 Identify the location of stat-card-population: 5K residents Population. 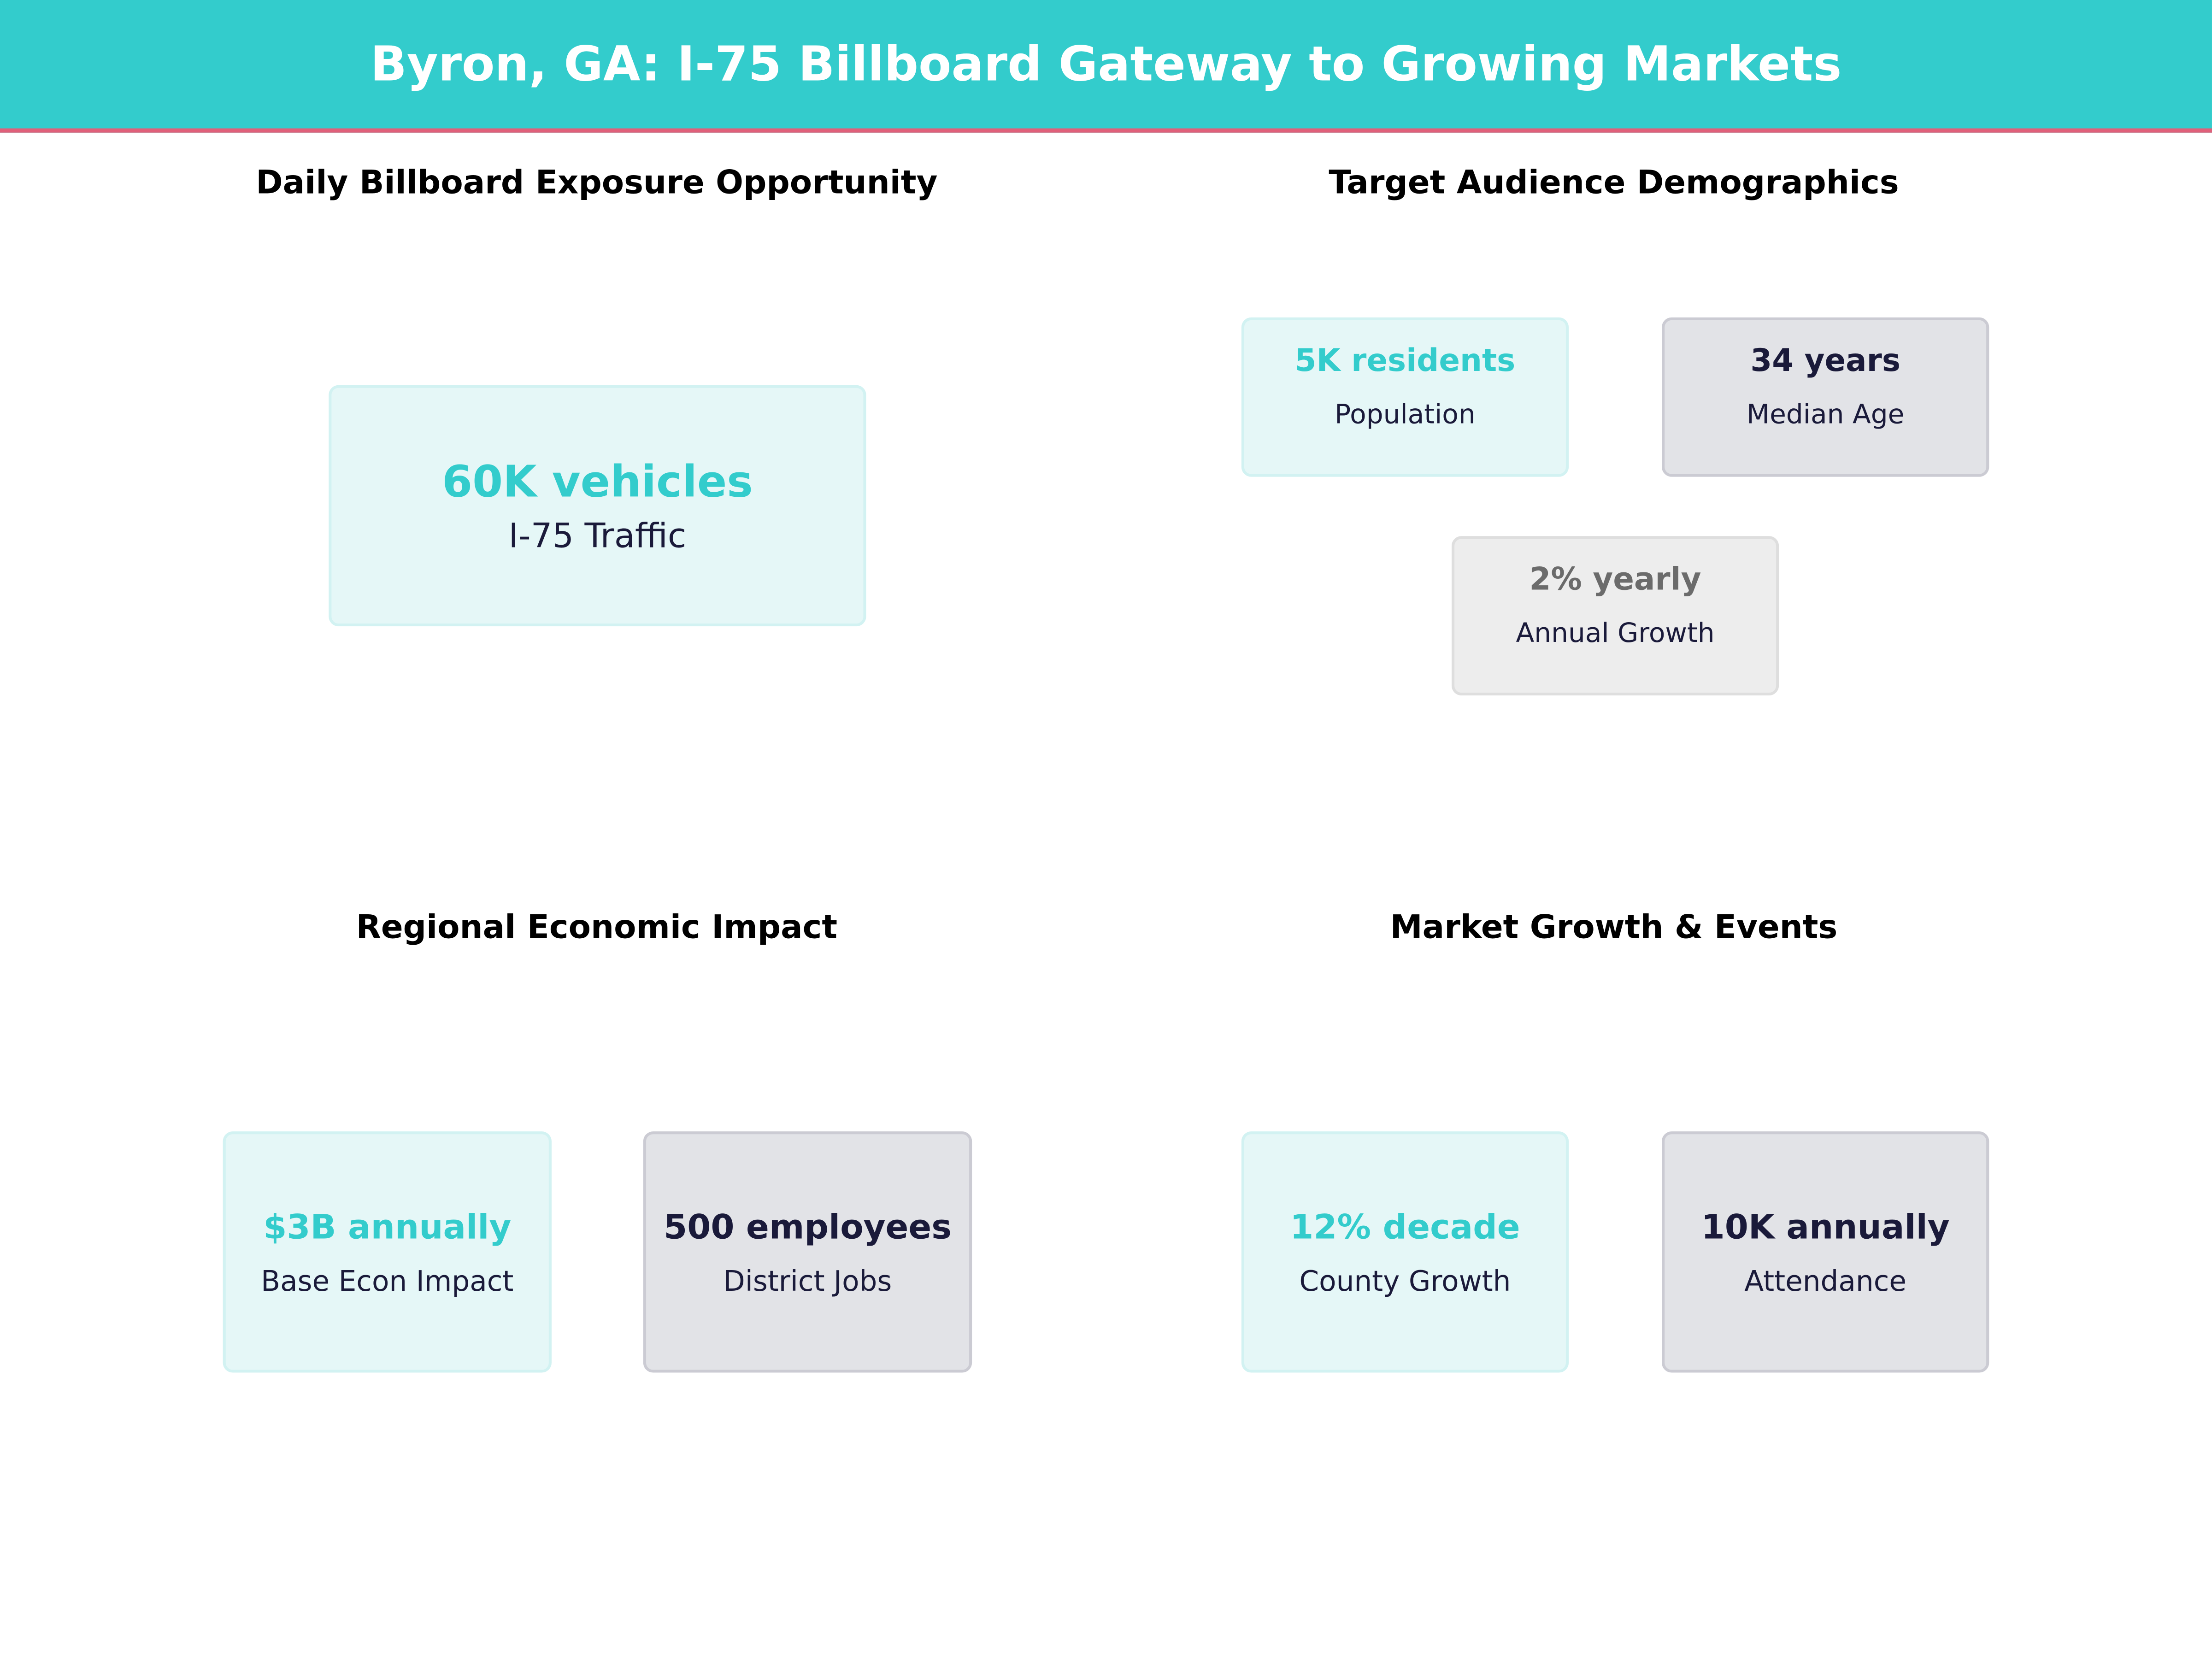
(1405, 397).